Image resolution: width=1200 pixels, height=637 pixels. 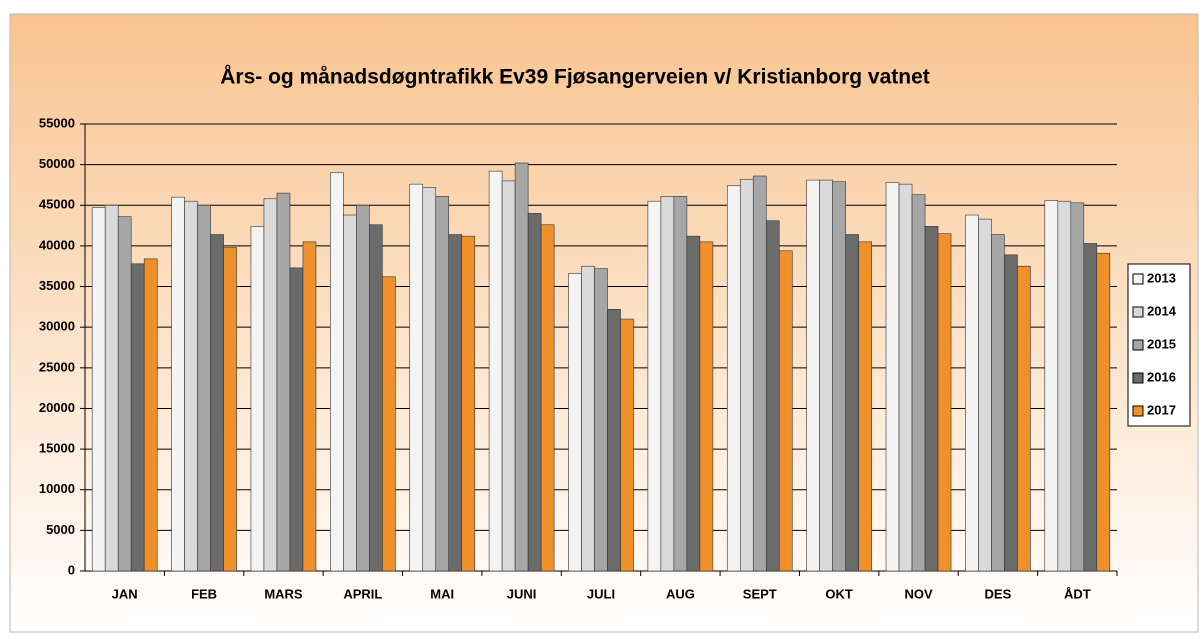 I want to click on legend-label: 2015, so click(x=1161, y=343).